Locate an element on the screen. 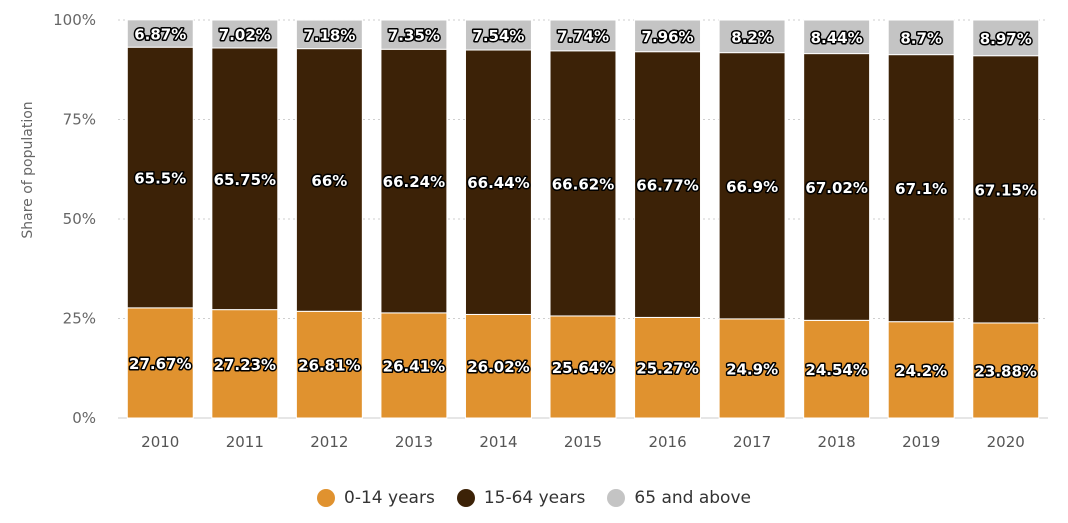 The image size is (1068, 523). data-label: 27.67% is located at coordinates (160, 364).